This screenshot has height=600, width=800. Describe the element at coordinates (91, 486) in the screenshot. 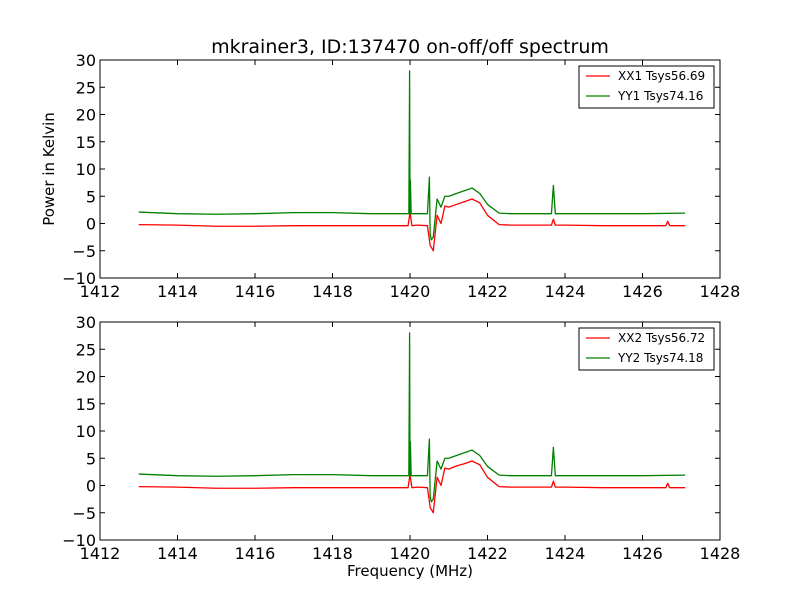

I see `bottom-panel-ytick-label: 0` at that location.